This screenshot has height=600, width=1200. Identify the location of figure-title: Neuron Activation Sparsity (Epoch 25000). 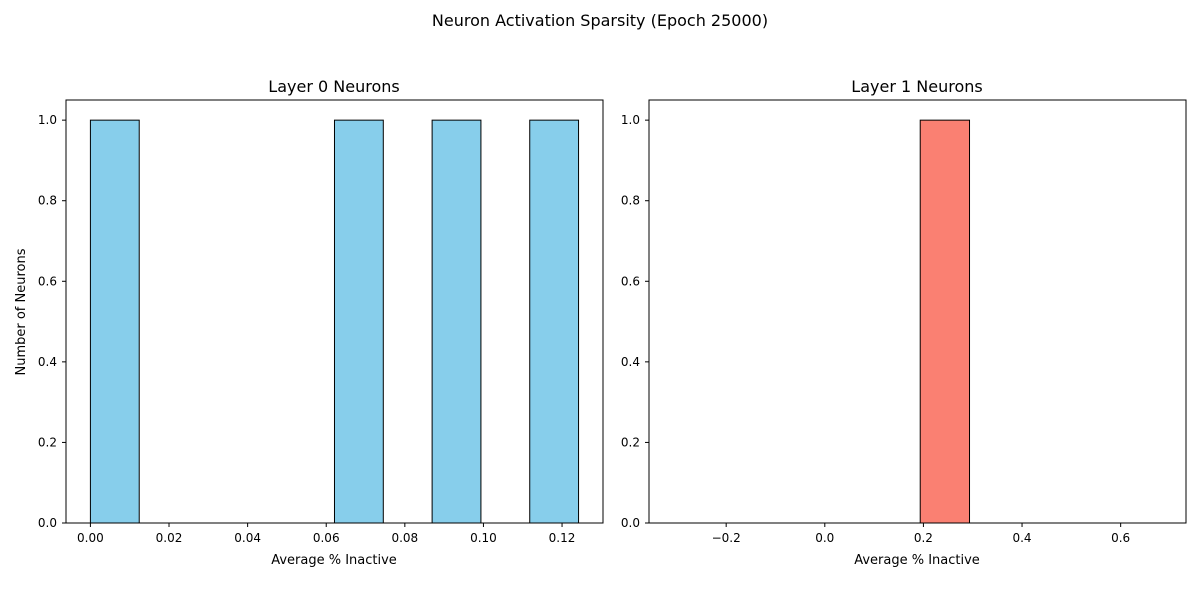
(600, 20).